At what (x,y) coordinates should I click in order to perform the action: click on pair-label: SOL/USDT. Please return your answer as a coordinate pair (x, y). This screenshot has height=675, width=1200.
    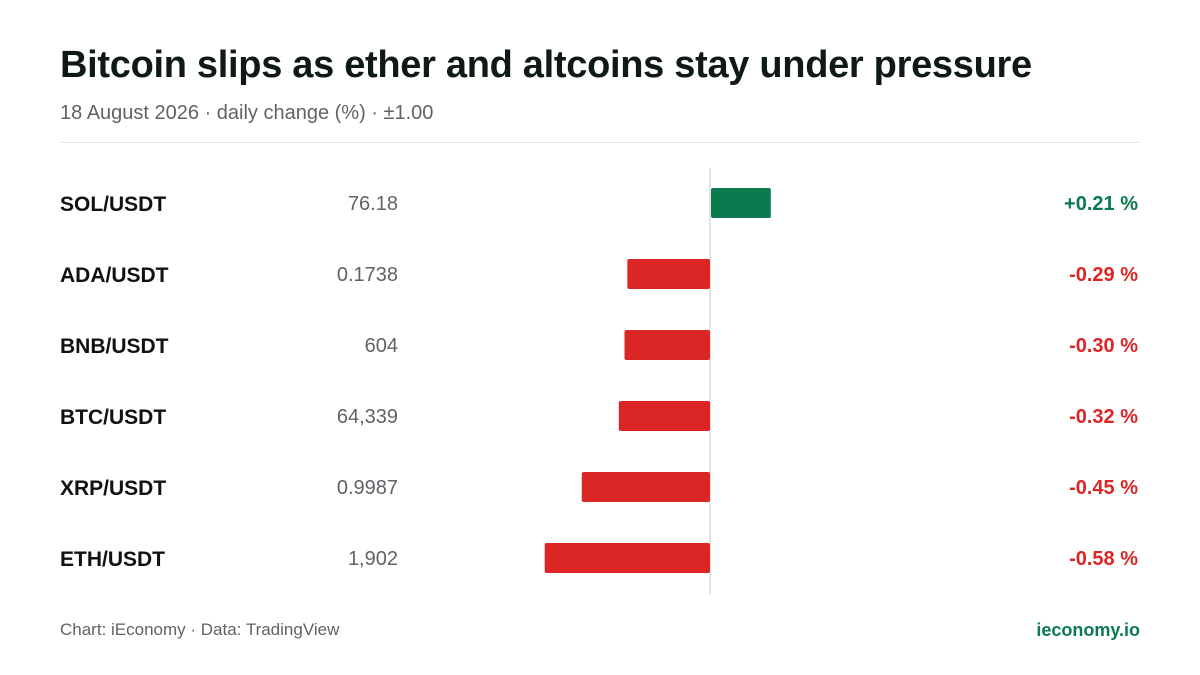
    Looking at the image, I should click on (113, 204).